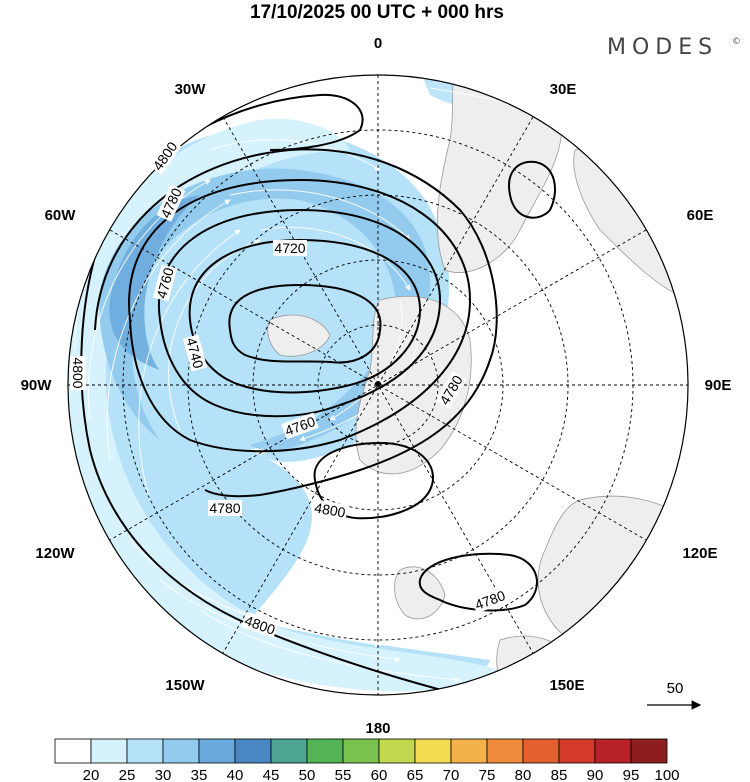 The width and height of the screenshot is (750, 782). What do you see at coordinates (235, 774) in the screenshot?
I see `colorbar-tick-label: 40` at bounding box center [235, 774].